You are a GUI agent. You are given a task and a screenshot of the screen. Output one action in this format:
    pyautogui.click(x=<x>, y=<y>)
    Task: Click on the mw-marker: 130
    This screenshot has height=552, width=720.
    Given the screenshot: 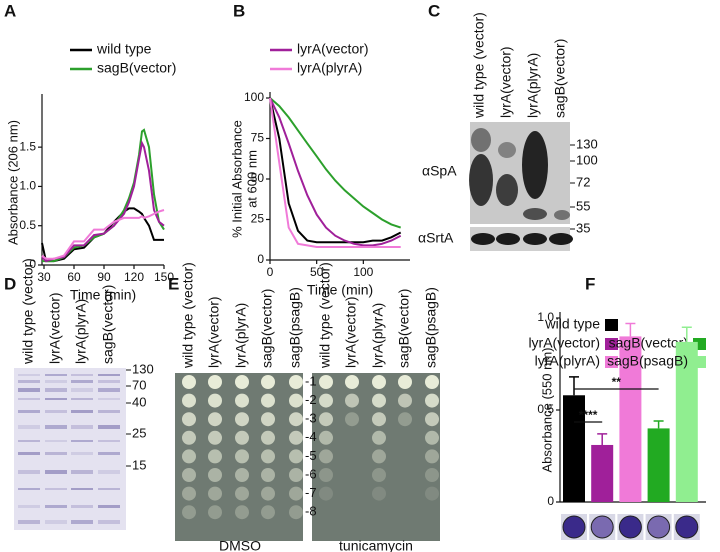 What is the action you would take?
    pyautogui.click(x=587, y=143)
    